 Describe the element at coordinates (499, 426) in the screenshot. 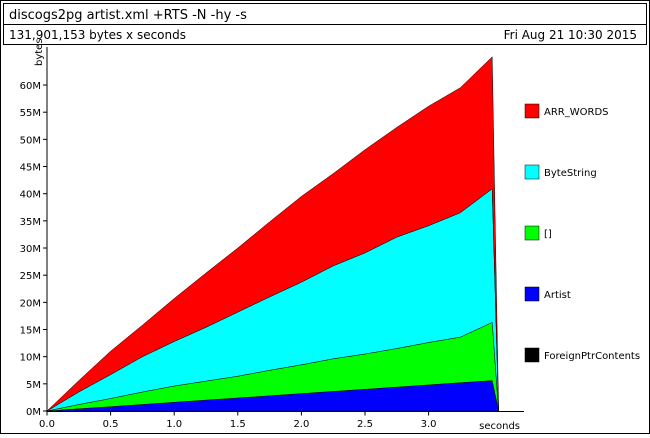

I see `x-axis-label: seconds` at that location.